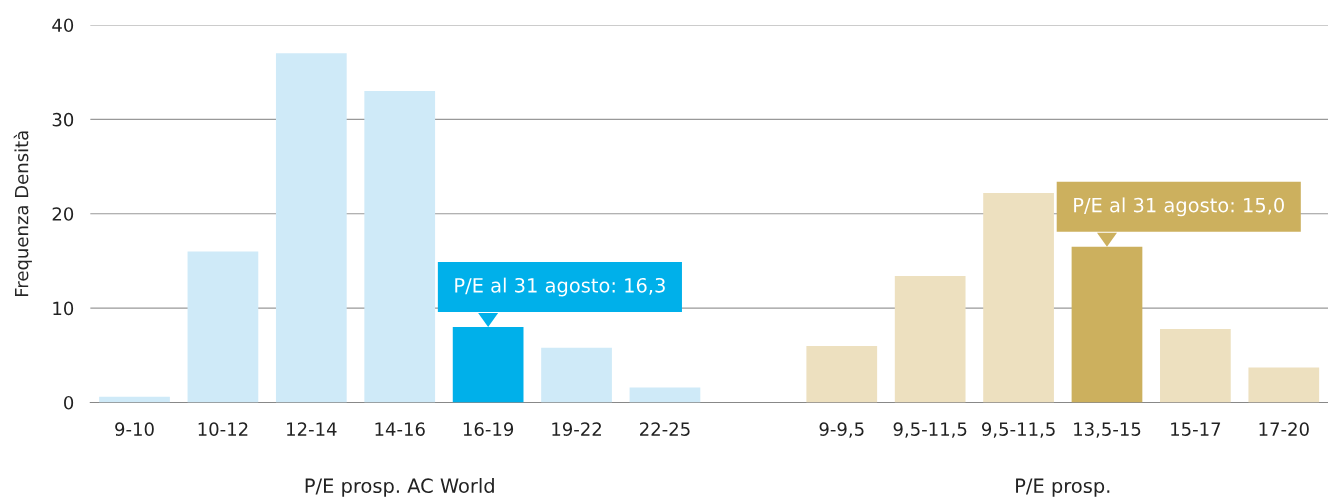 Image resolution: width=1328 pixels, height=500 pixels. I want to click on y-tick-label: 20, so click(63, 214).